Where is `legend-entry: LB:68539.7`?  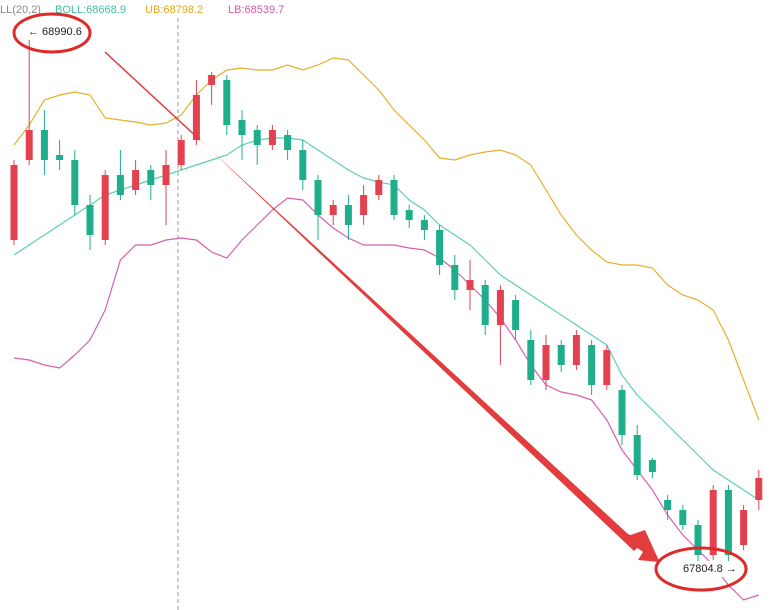 legend-entry: LB:68539.7 is located at coordinates (256, 10).